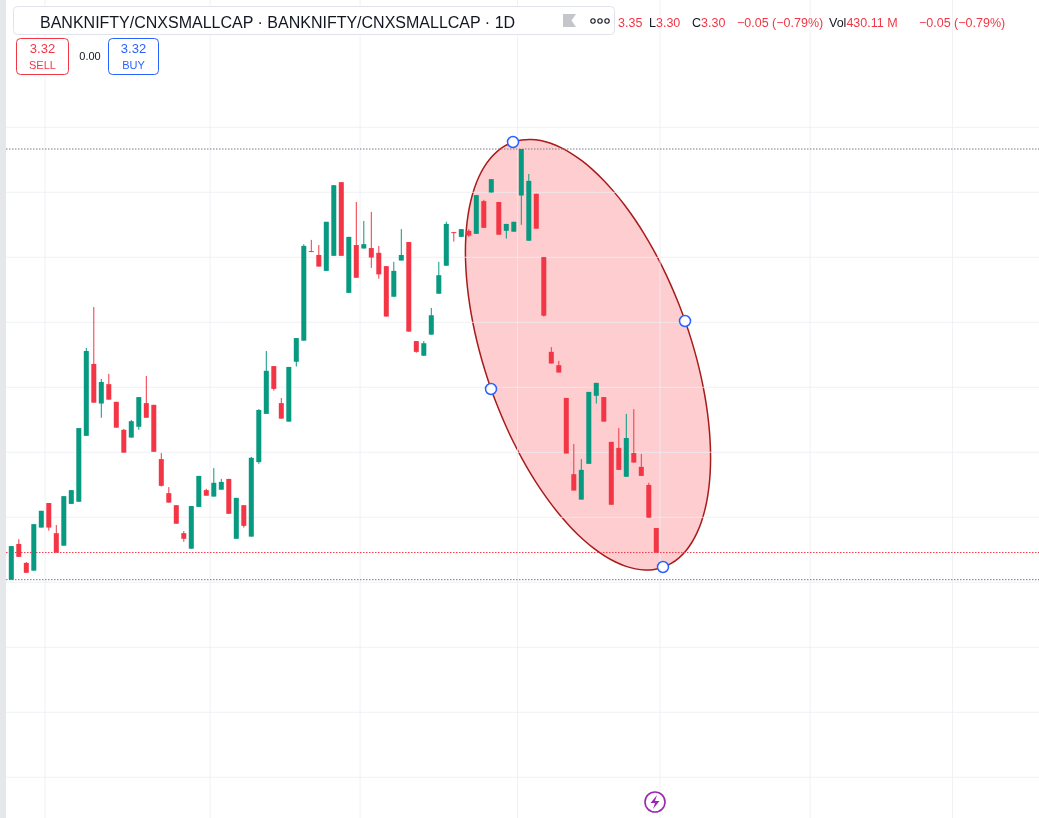 Image resolution: width=1039 pixels, height=818 pixels. Describe the element at coordinates (134, 65) in the screenshot. I see `text: BUY` at that location.